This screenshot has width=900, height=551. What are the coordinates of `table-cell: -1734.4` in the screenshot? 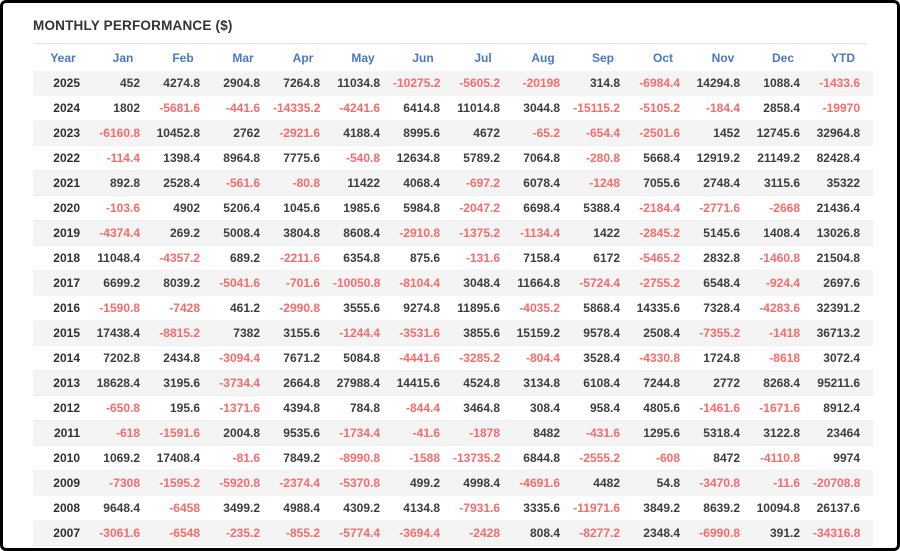 It's located at (363, 433).